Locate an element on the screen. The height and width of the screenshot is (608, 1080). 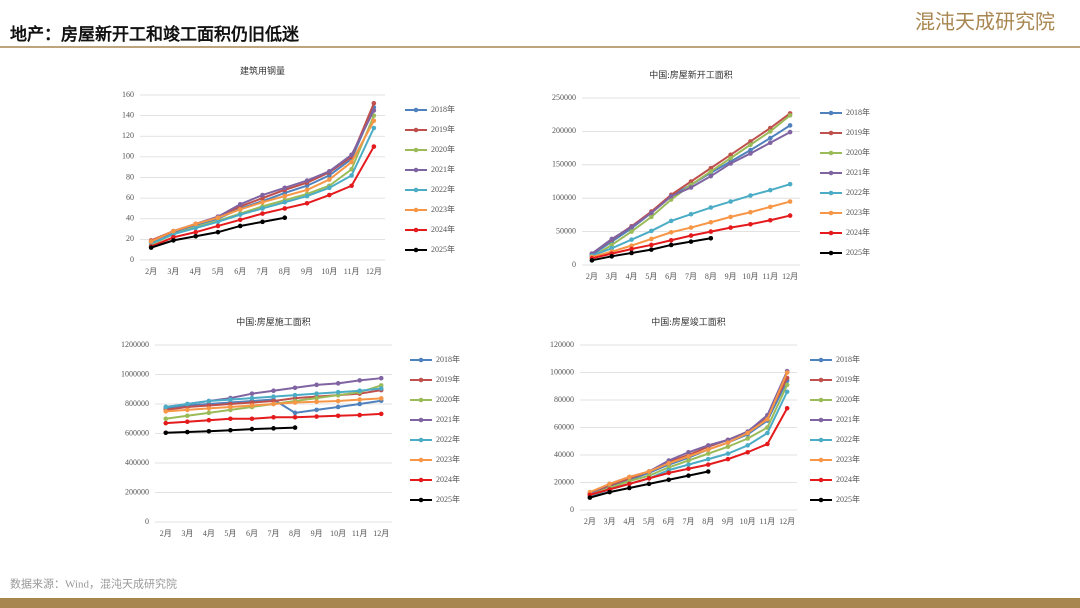
y-tick-label: 1000000 is located at coordinates (135, 373).